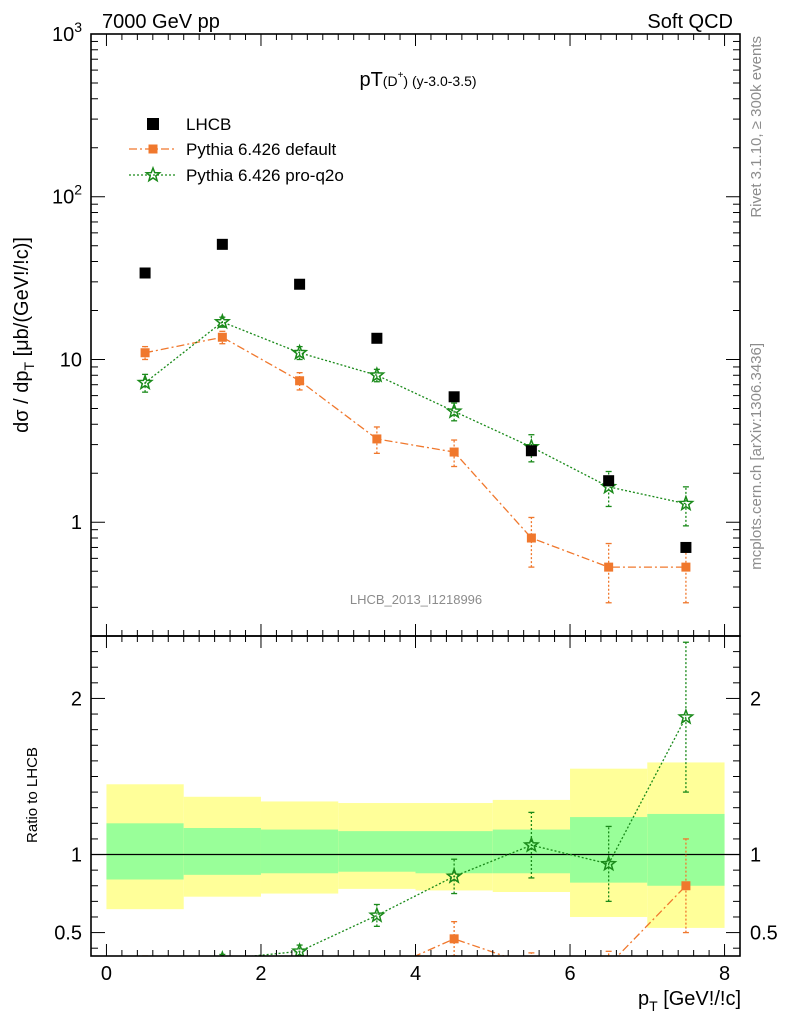  Describe the element at coordinates (755, 699) in the screenshot. I see `bottom-y-tick-label-right: 2` at that location.